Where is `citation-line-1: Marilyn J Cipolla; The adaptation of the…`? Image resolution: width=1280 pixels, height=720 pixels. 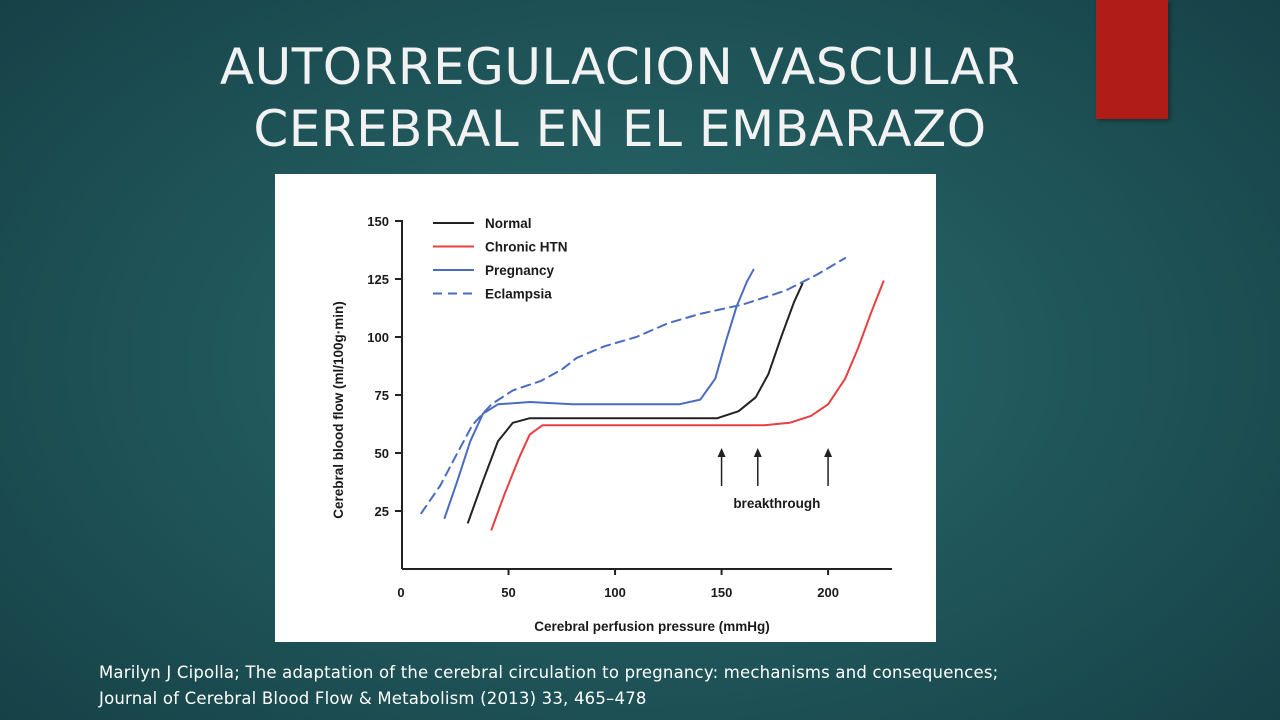 citation-line-1: Marilyn J Cipolla; The adaptation of the… is located at coordinates (549, 672).